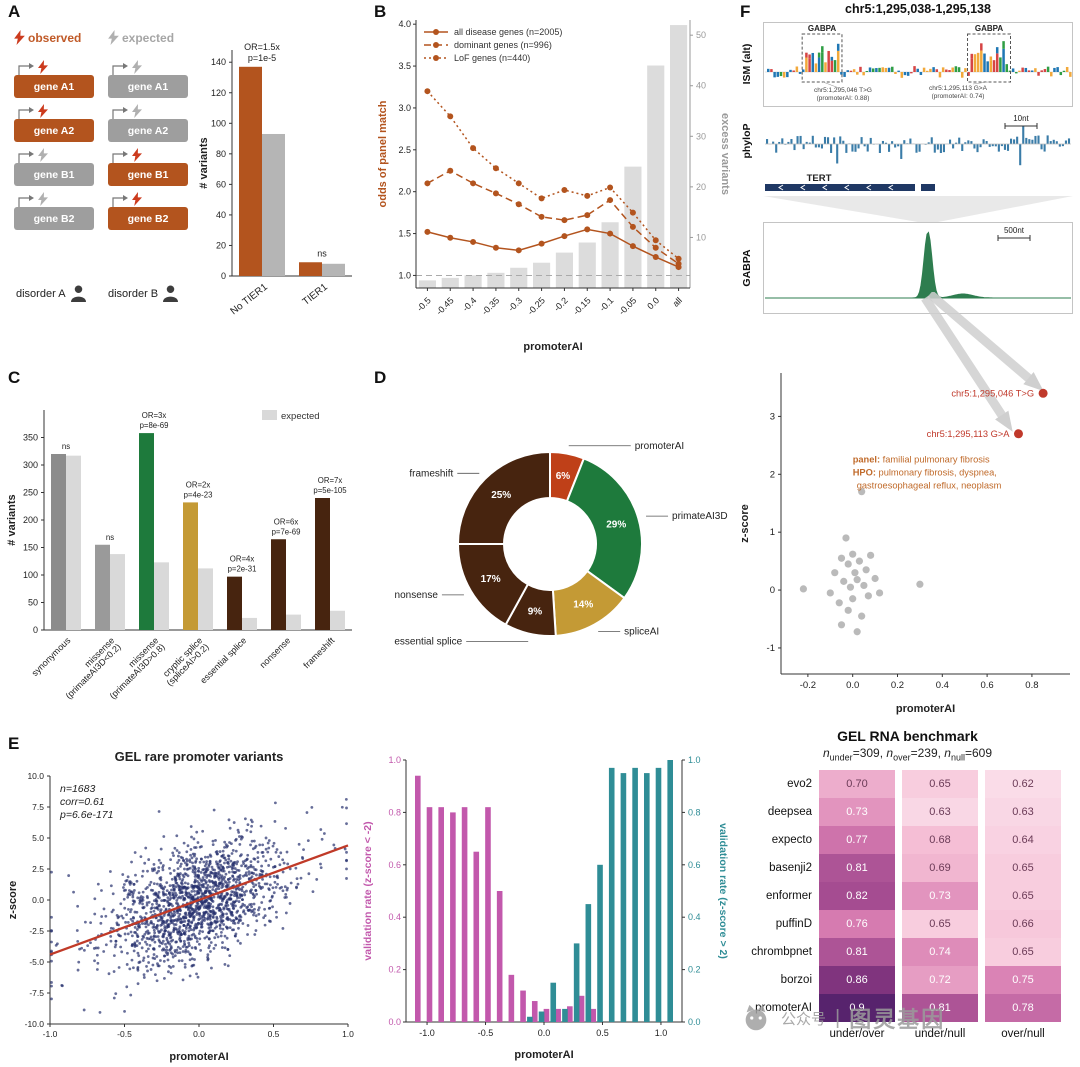 Image resolution: width=1080 pixels, height=1067 pixels. Describe the element at coordinates (36, 993) in the screenshot. I see `svg-text: -7.5` at that location.